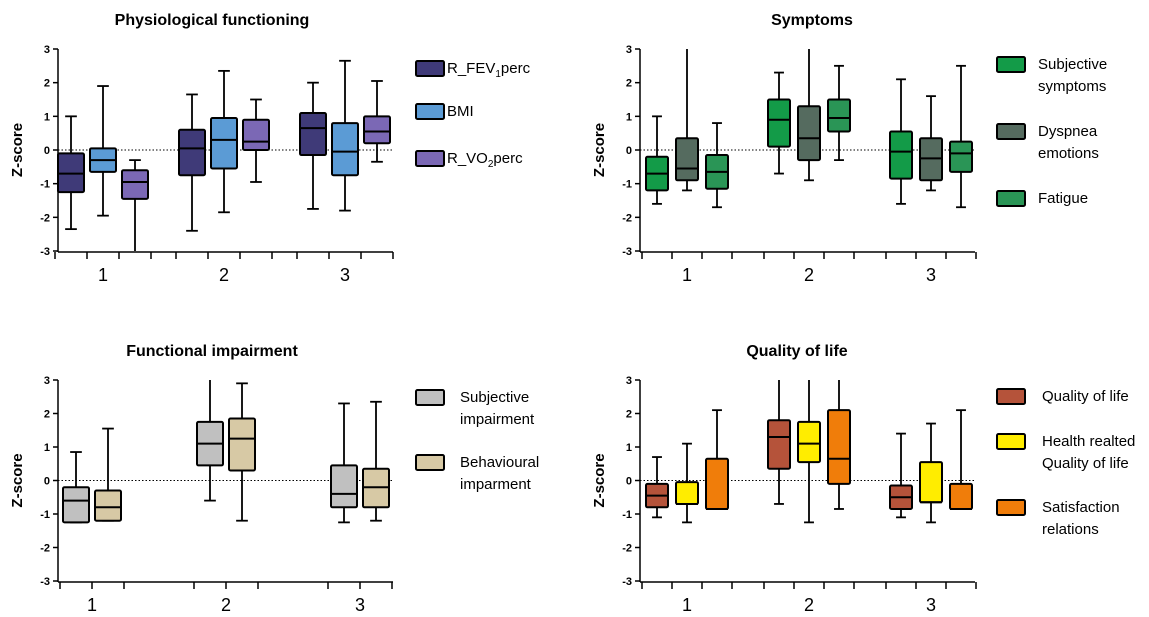  I want to click on y-tick-label: 3, so click(629, 50).